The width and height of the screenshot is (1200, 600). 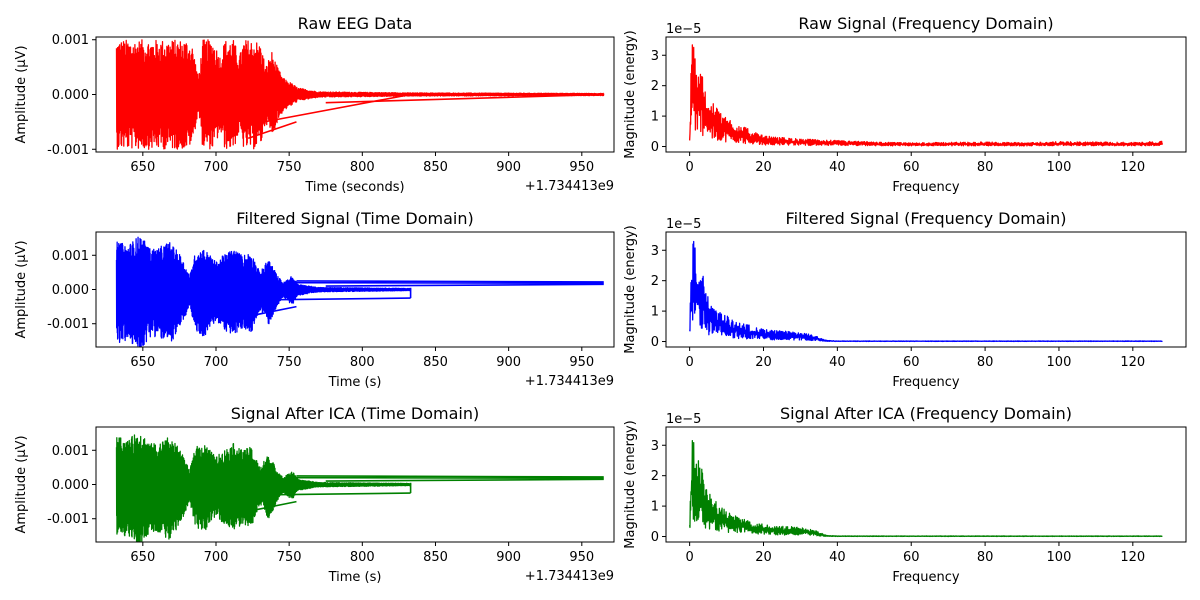 I want to click on x-tick-label: 900, so click(x=508, y=362).